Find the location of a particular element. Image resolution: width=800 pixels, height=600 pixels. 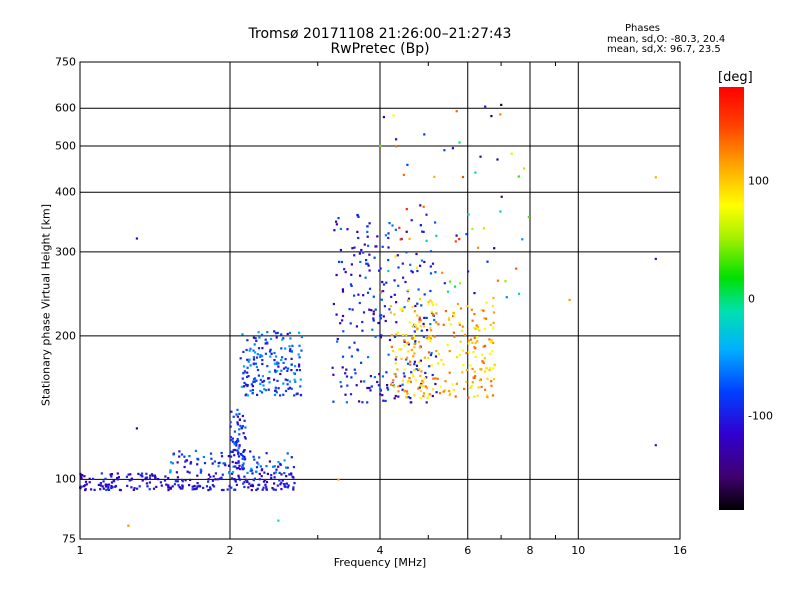

y-axis-label: Stationary phase Virtual Height [km] is located at coordinates (46, 305).